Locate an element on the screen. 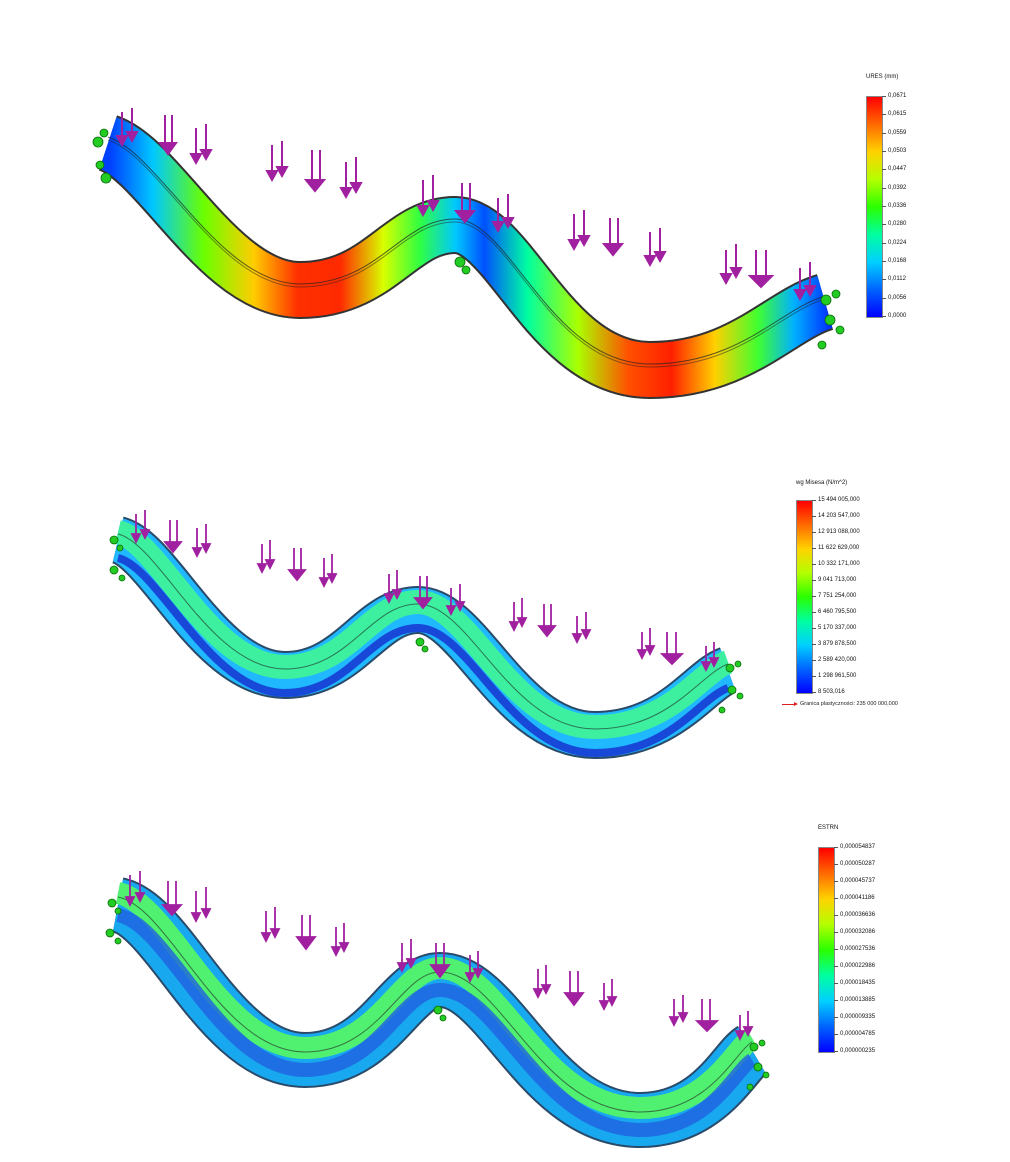 The image size is (1010, 1162). legend-label: 0,0559 is located at coordinates (897, 132).